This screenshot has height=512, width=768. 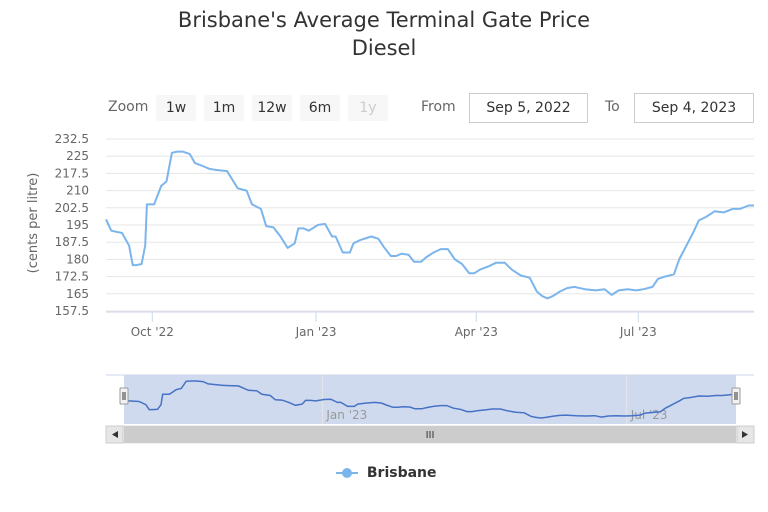 I want to click on scrollbar-grip: III, so click(x=430, y=435).